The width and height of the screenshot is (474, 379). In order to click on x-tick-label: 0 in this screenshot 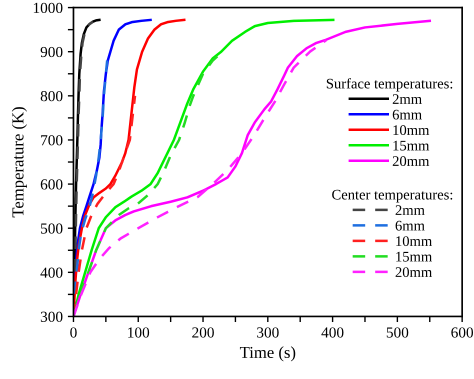, I will do `click(73, 332)`.